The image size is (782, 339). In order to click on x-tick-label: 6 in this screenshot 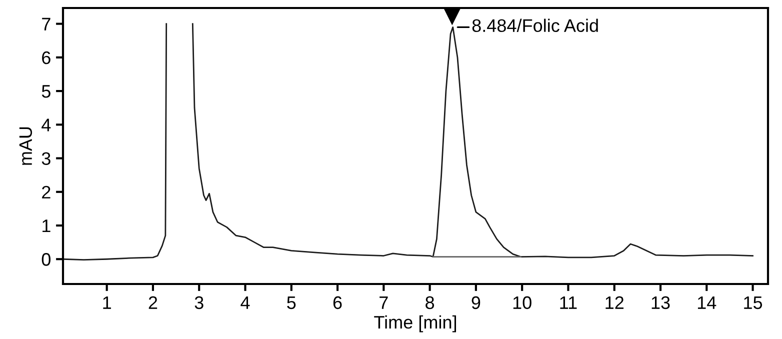, I will do `click(337, 303)`.